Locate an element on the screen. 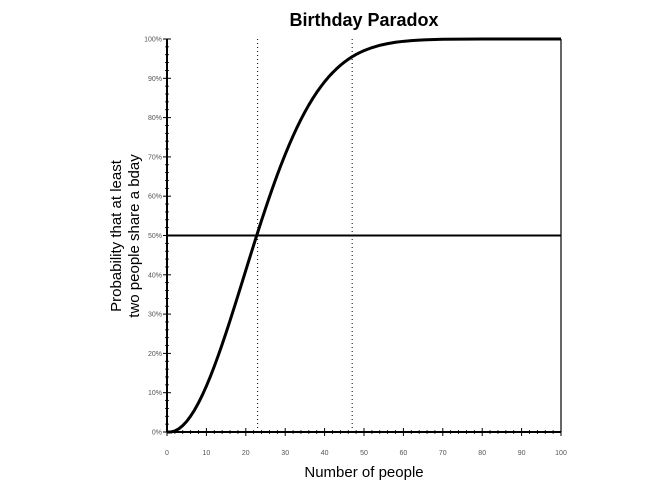  x-tick-label: 100 is located at coordinates (561, 453).